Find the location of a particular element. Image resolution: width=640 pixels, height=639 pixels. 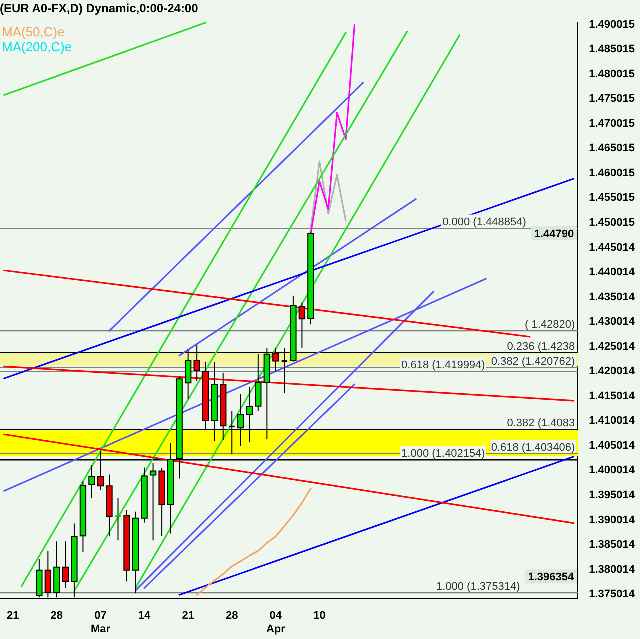

ref-line-label: 0.382 (1.420762) is located at coordinates (533, 362).